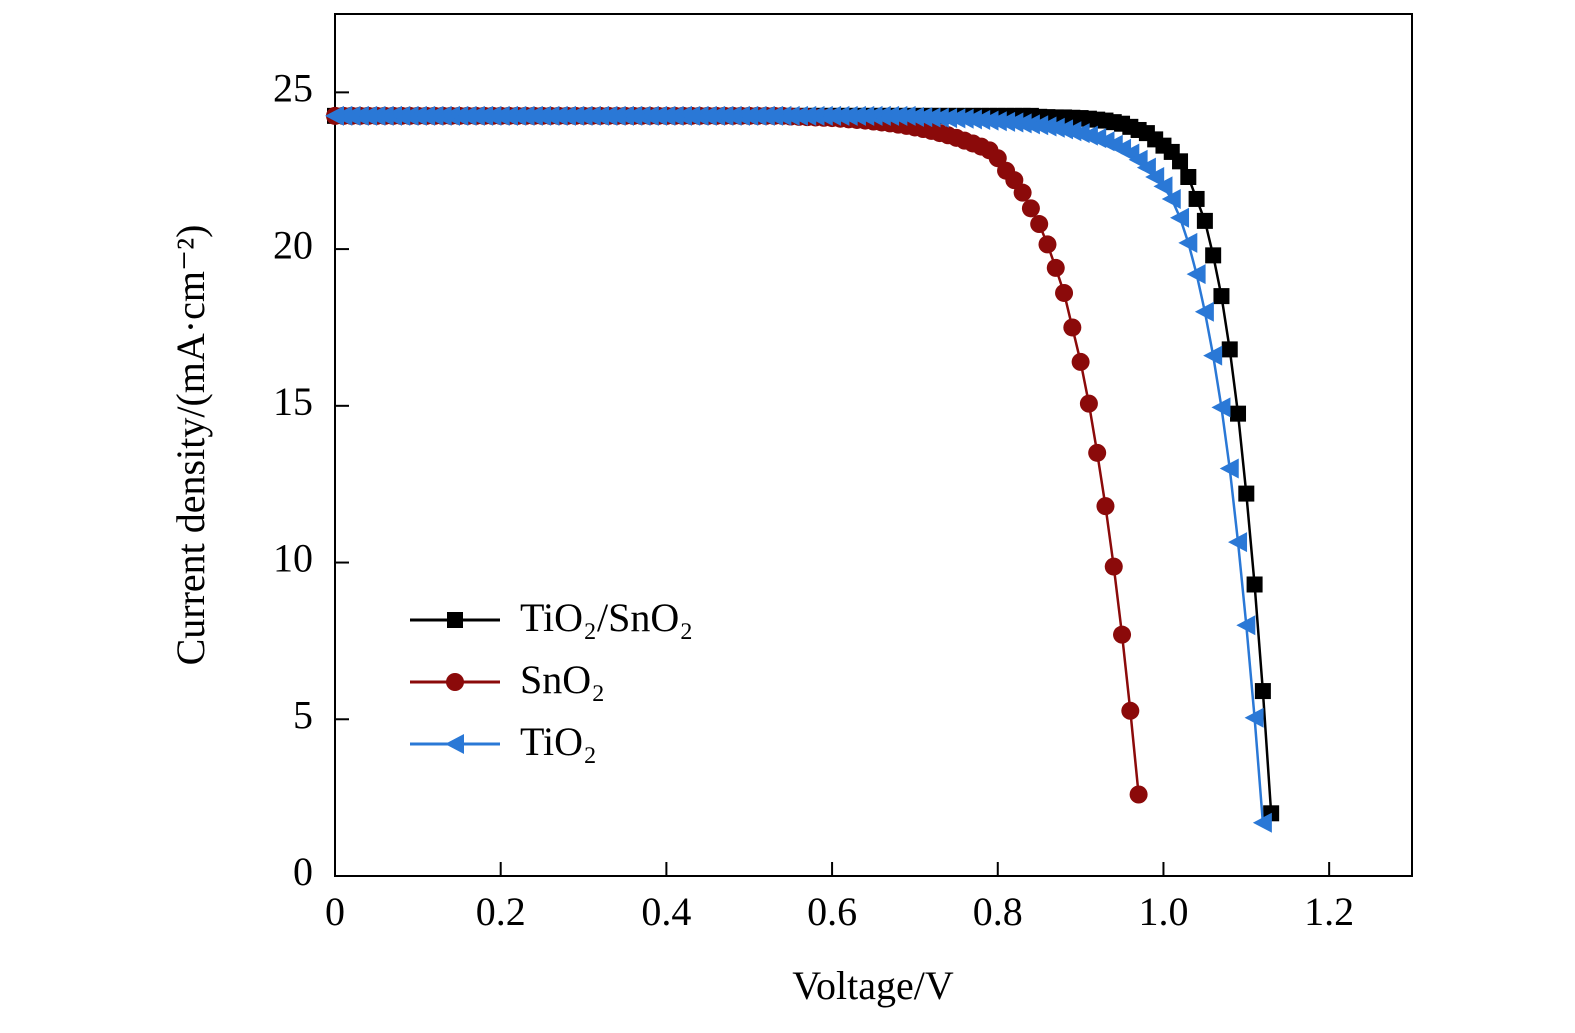 Image resolution: width=1575 pixels, height=1033 pixels. What do you see at coordinates (293, 244) in the screenshot?
I see `y-tick-label: 20` at bounding box center [293, 244].